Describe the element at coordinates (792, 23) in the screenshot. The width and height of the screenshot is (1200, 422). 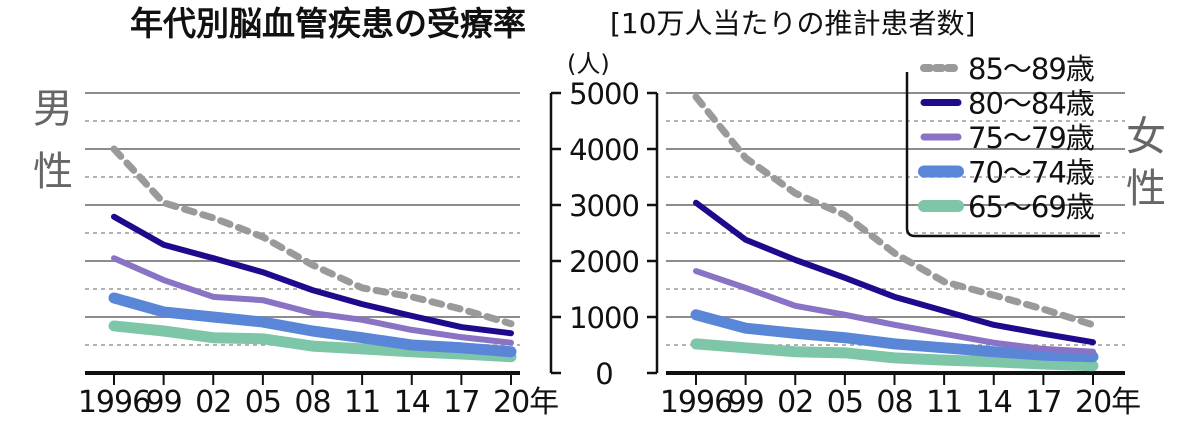
I see `chart-subtitle: [10万人当たりの推計患者数]` at that location.